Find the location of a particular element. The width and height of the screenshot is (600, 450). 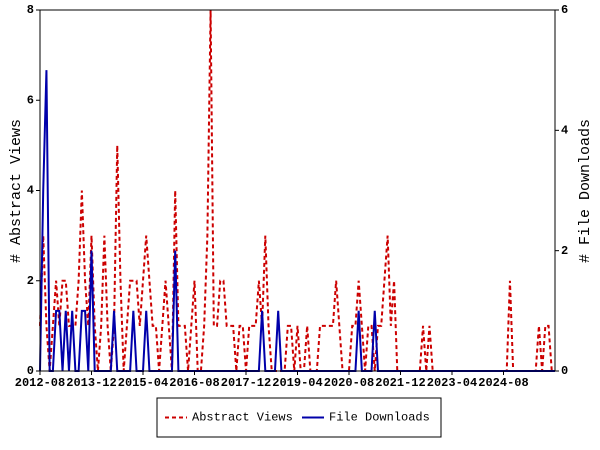

y2-tick-label: 4 is located at coordinates (564, 131).